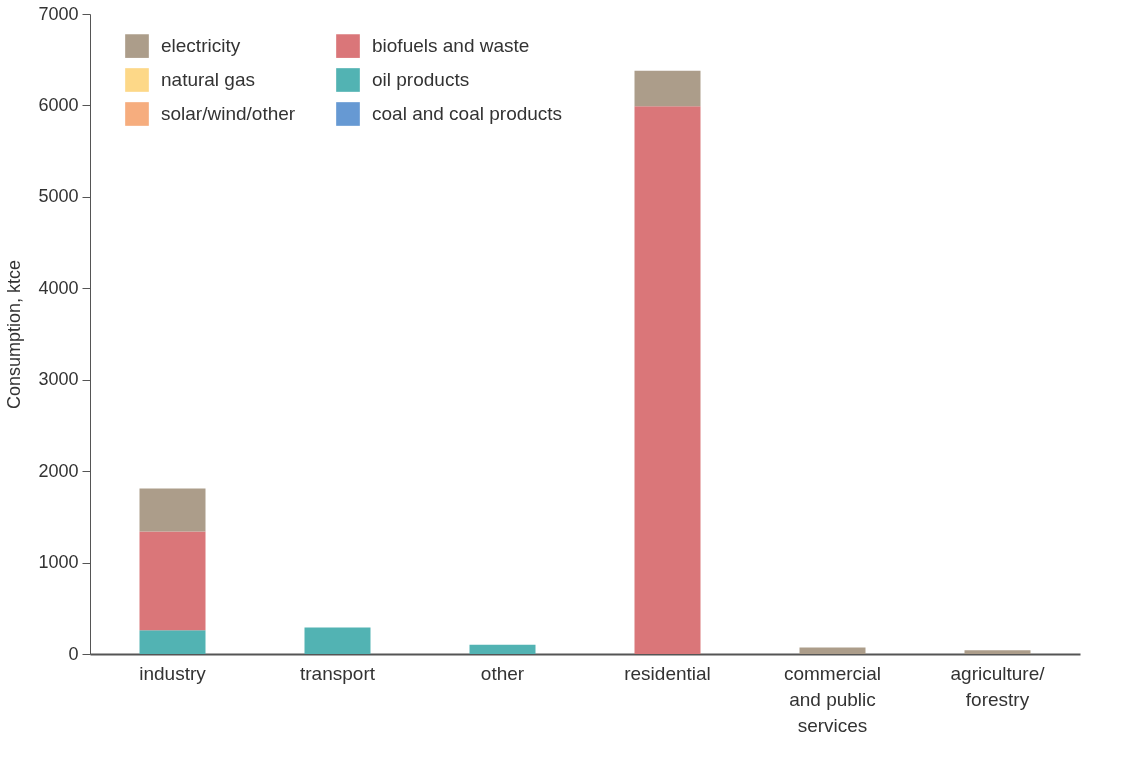 This screenshot has height=760, width=1135. Describe the element at coordinates (338, 673) in the screenshot. I see `x-tick-label: transport` at that location.